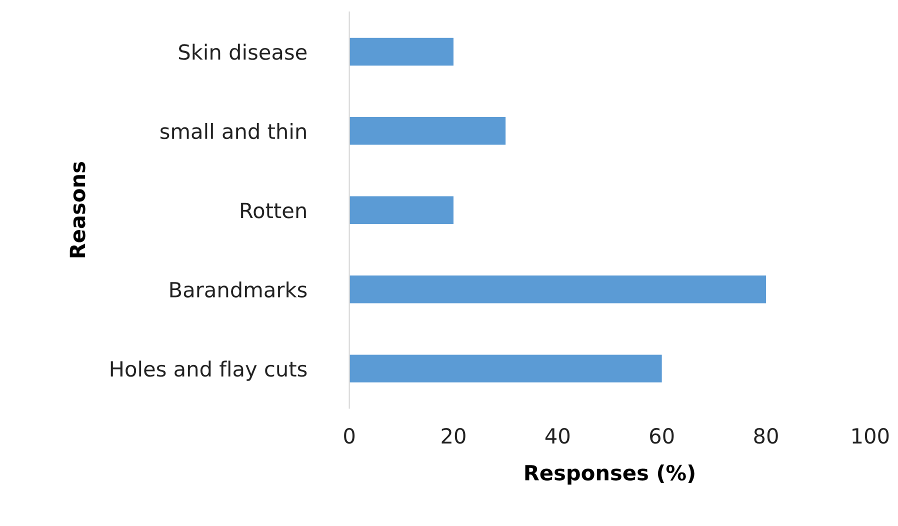 The height and width of the screenshot is (526, 898). I want to click on x-tick-label: 0, so click(349, 436).